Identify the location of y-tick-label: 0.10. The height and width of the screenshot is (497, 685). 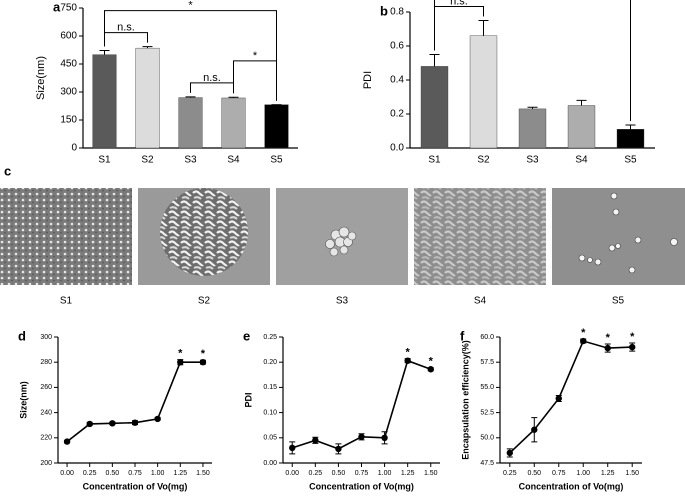
(270, 412).